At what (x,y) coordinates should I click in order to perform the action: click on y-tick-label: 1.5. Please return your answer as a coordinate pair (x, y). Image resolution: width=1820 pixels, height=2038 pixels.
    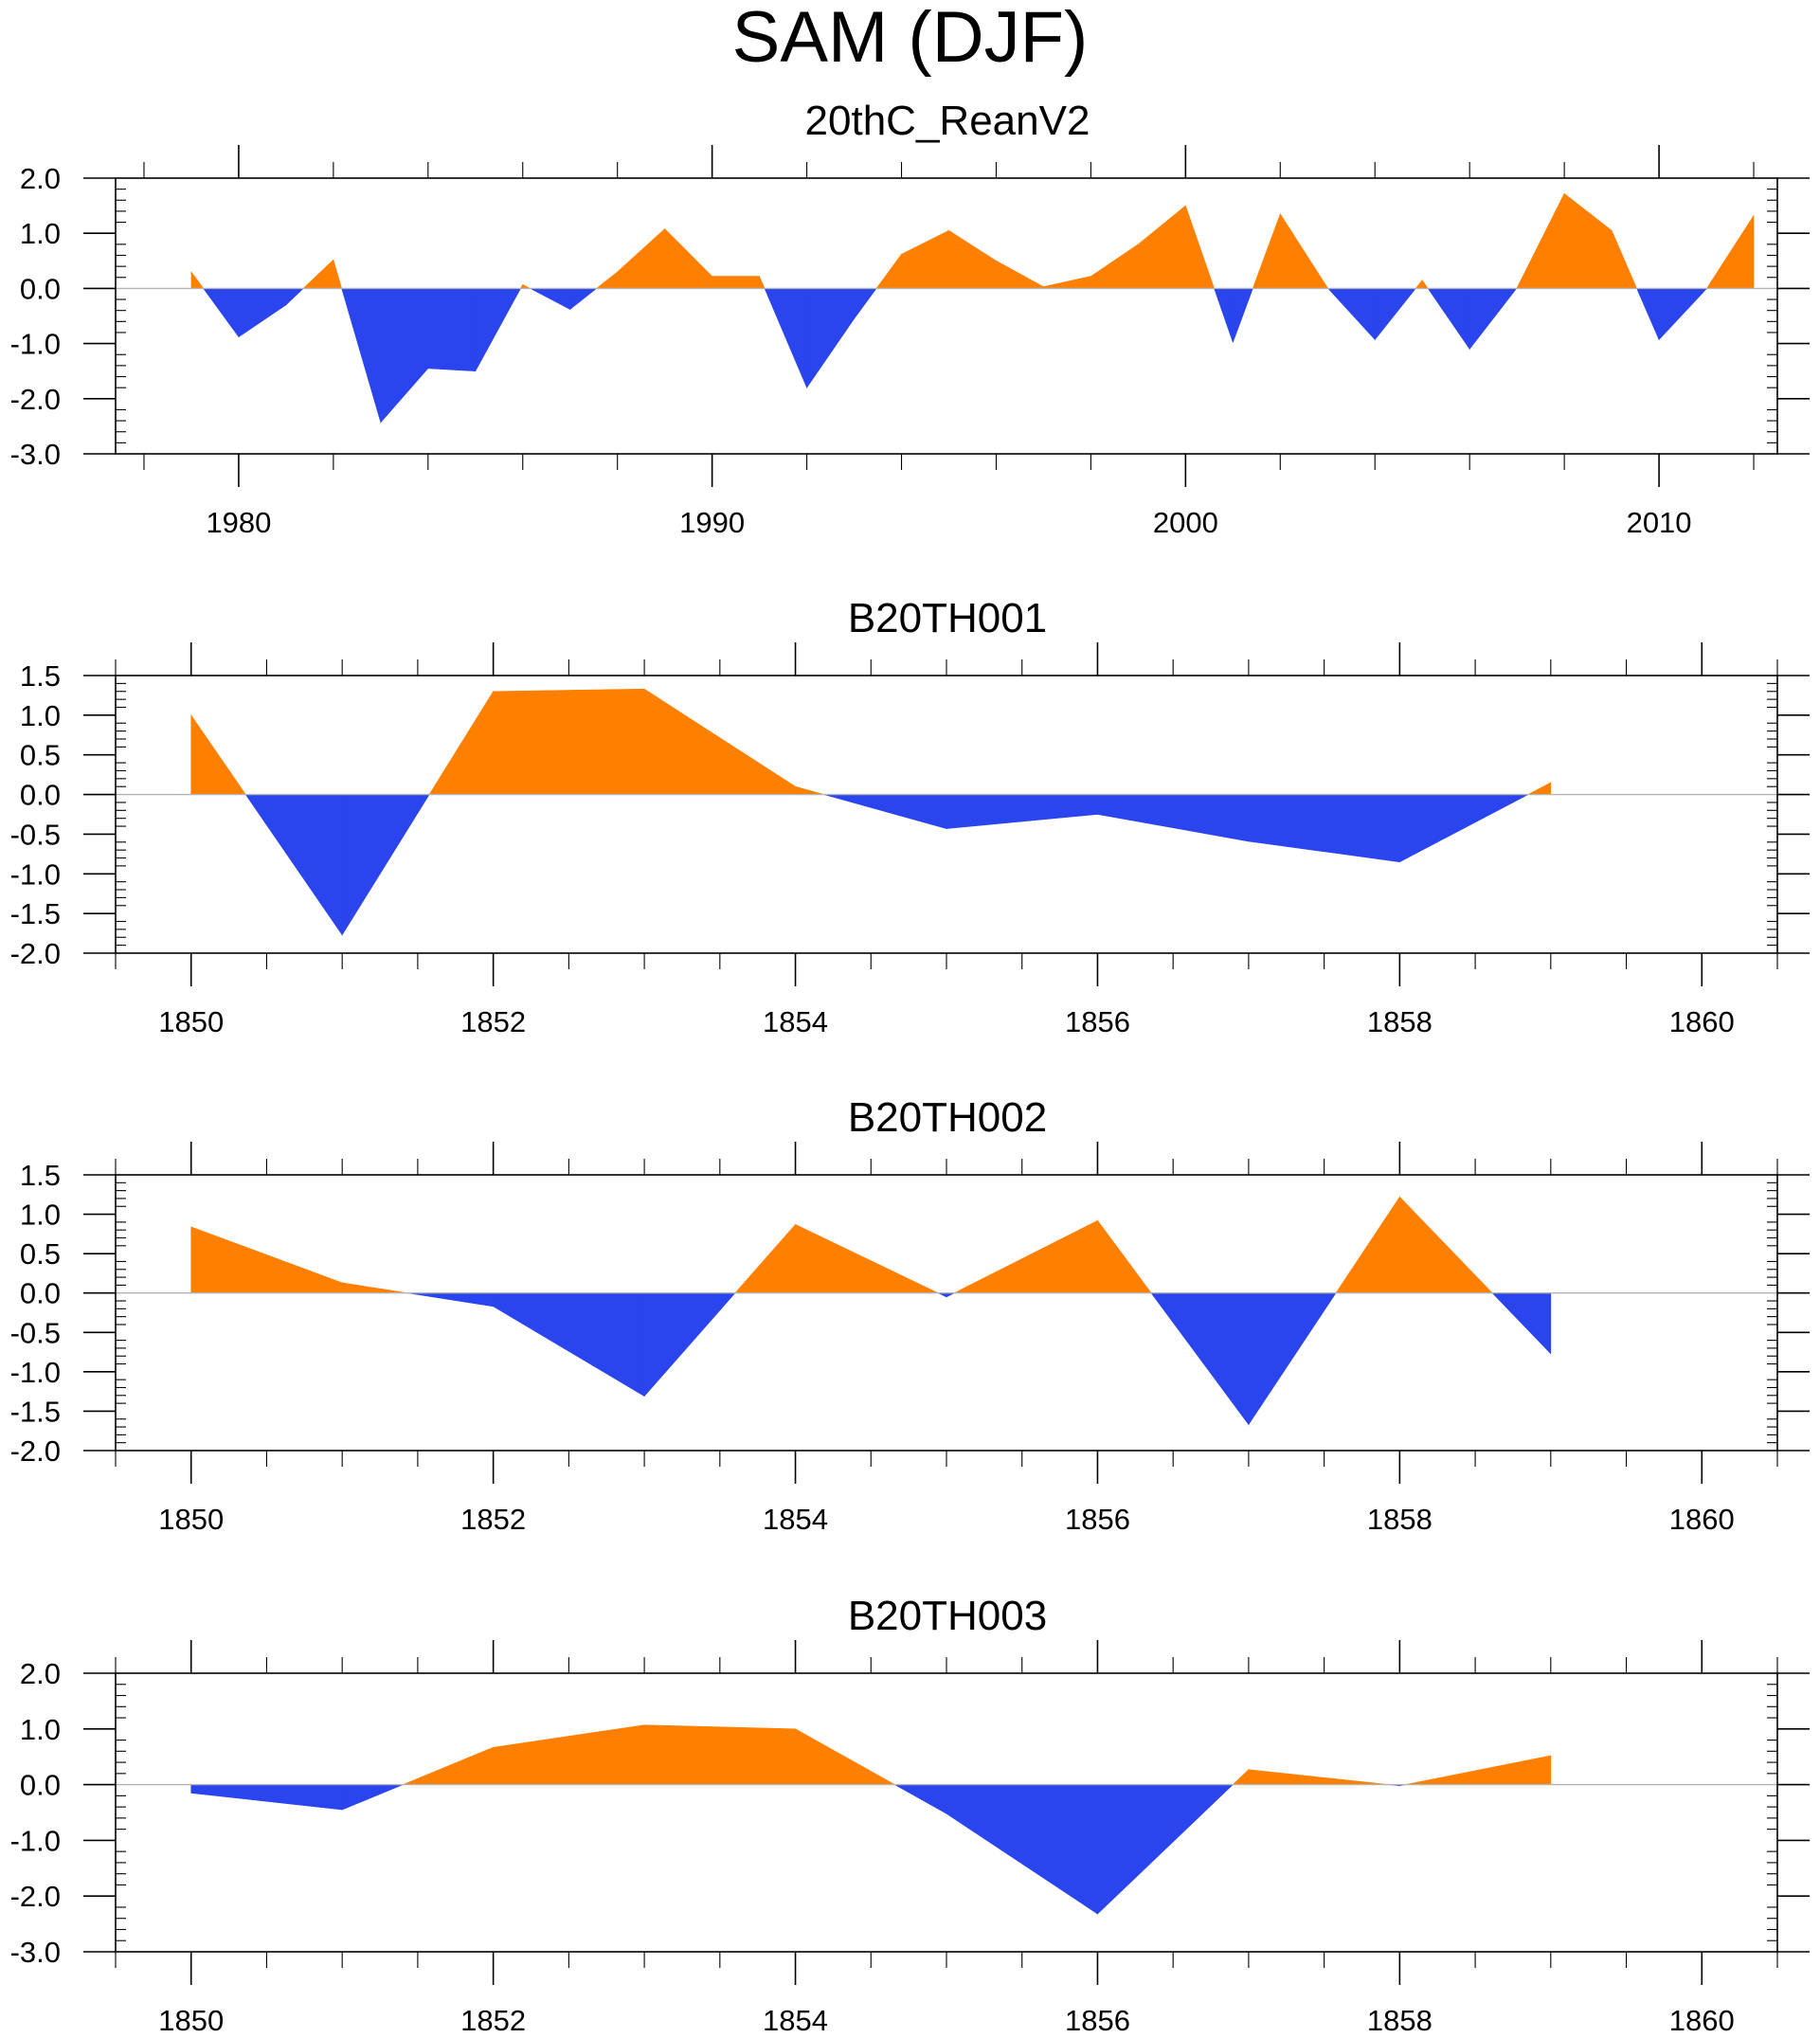
    Looking at the image, I should click on (40, 1175).